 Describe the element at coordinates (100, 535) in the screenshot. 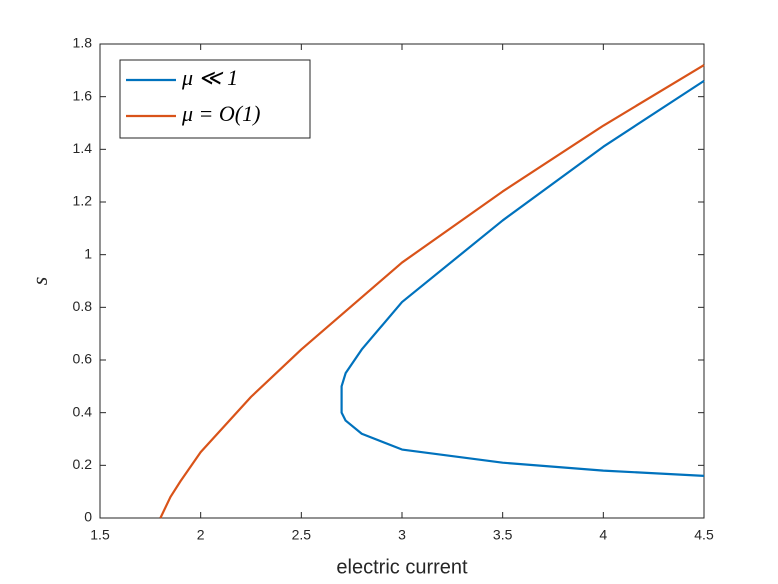

I see `x-tick-label: 1.5` at that location.